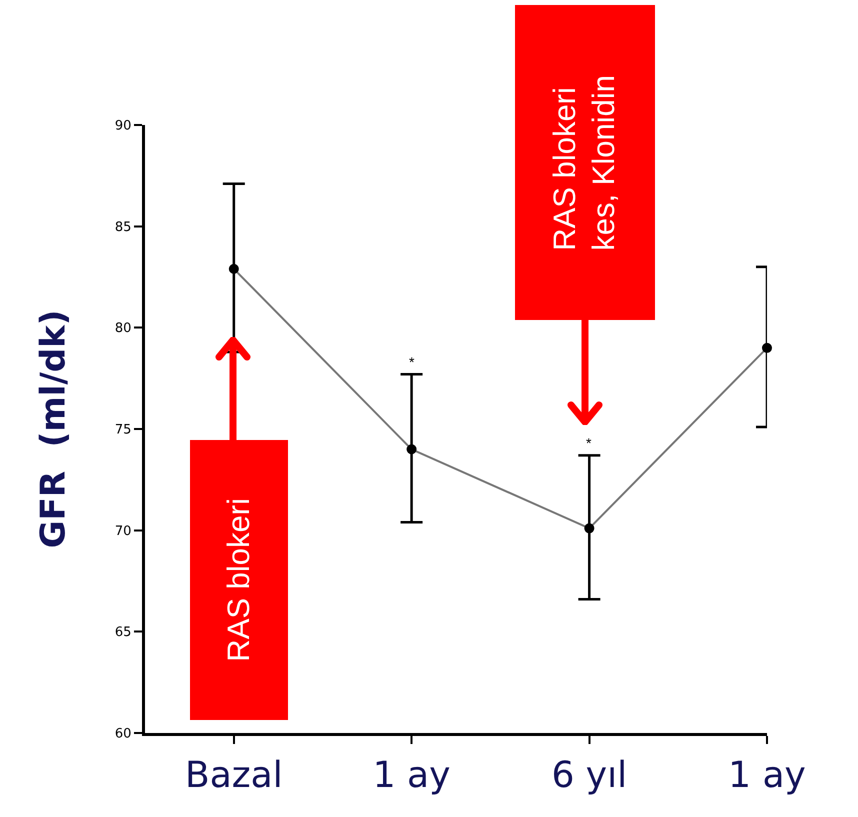 The image size is (858, 817). I want to click on x-tick-label: Bazal, so click(234, 775).